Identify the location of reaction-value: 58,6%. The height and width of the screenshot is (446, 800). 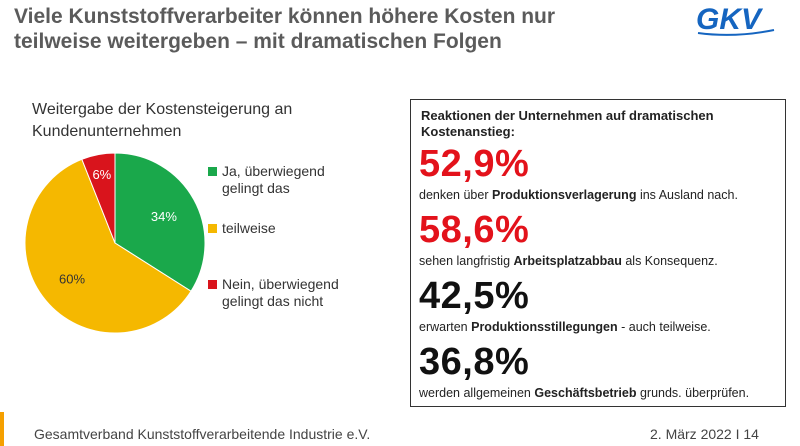
(474, 230).